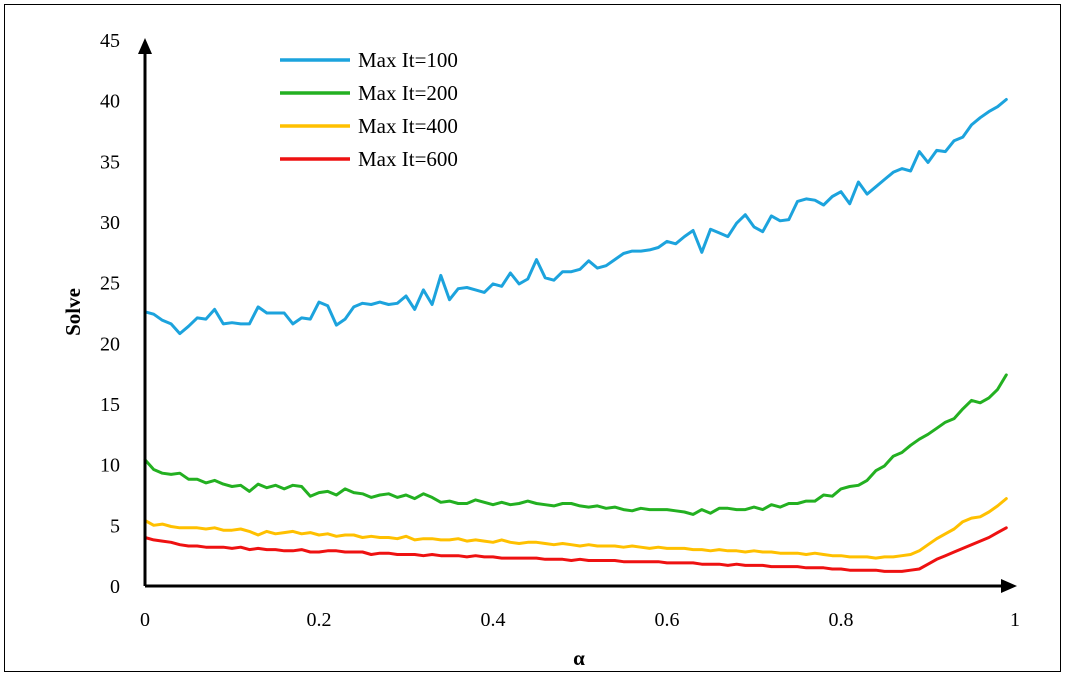  What do you see at coordinates (110, 466) in the screenshot?
I see `y-tick-label: 10` at bounding box center [110, 466].